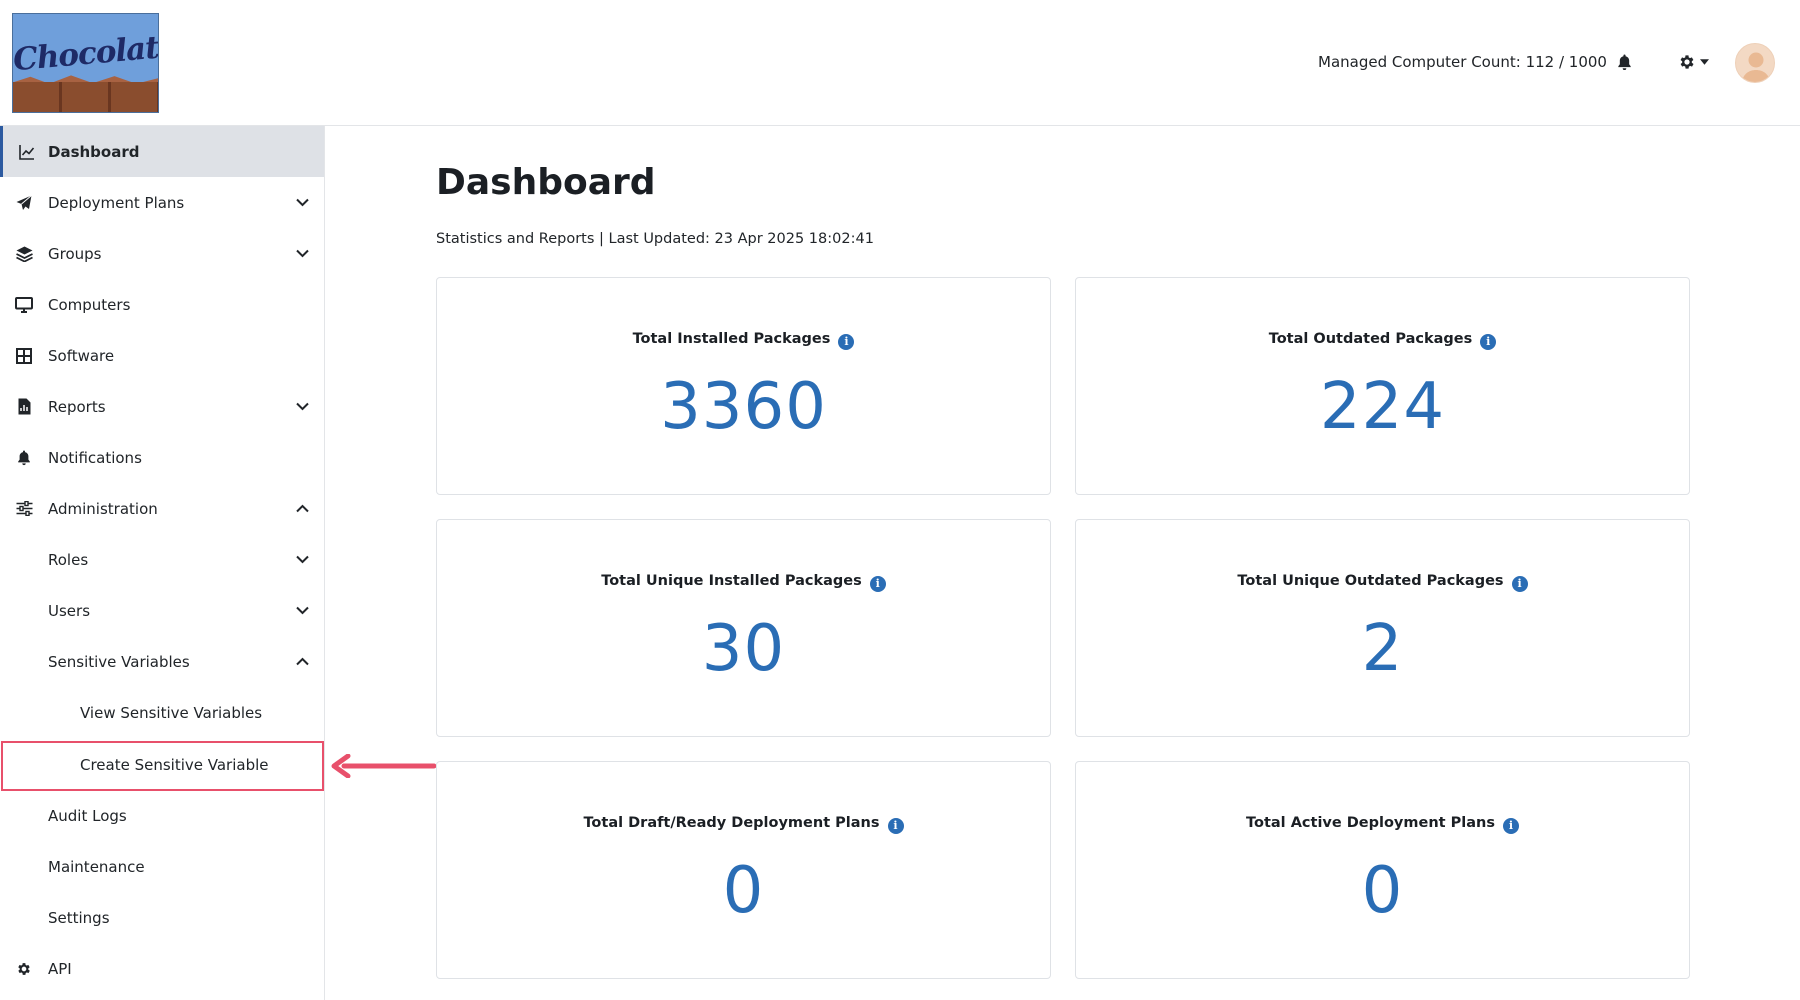 The width and height of the screenshot is (1800, 1000). Describe the element at coordinates (1462, 62) in the screenshot. I see `managed-computer-count: Managed Computer Count: 112 / 1000` at that location.